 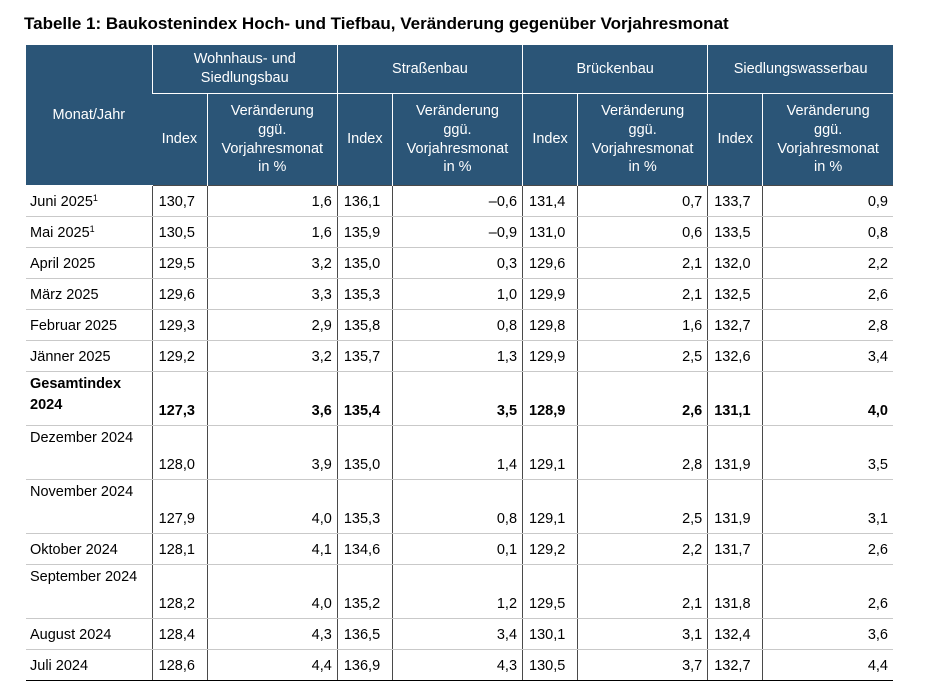 What do you see at coordinates (63, 264) in the screenshot?
I see `row-label-text: April 2025` at bounding box center [63, 264].